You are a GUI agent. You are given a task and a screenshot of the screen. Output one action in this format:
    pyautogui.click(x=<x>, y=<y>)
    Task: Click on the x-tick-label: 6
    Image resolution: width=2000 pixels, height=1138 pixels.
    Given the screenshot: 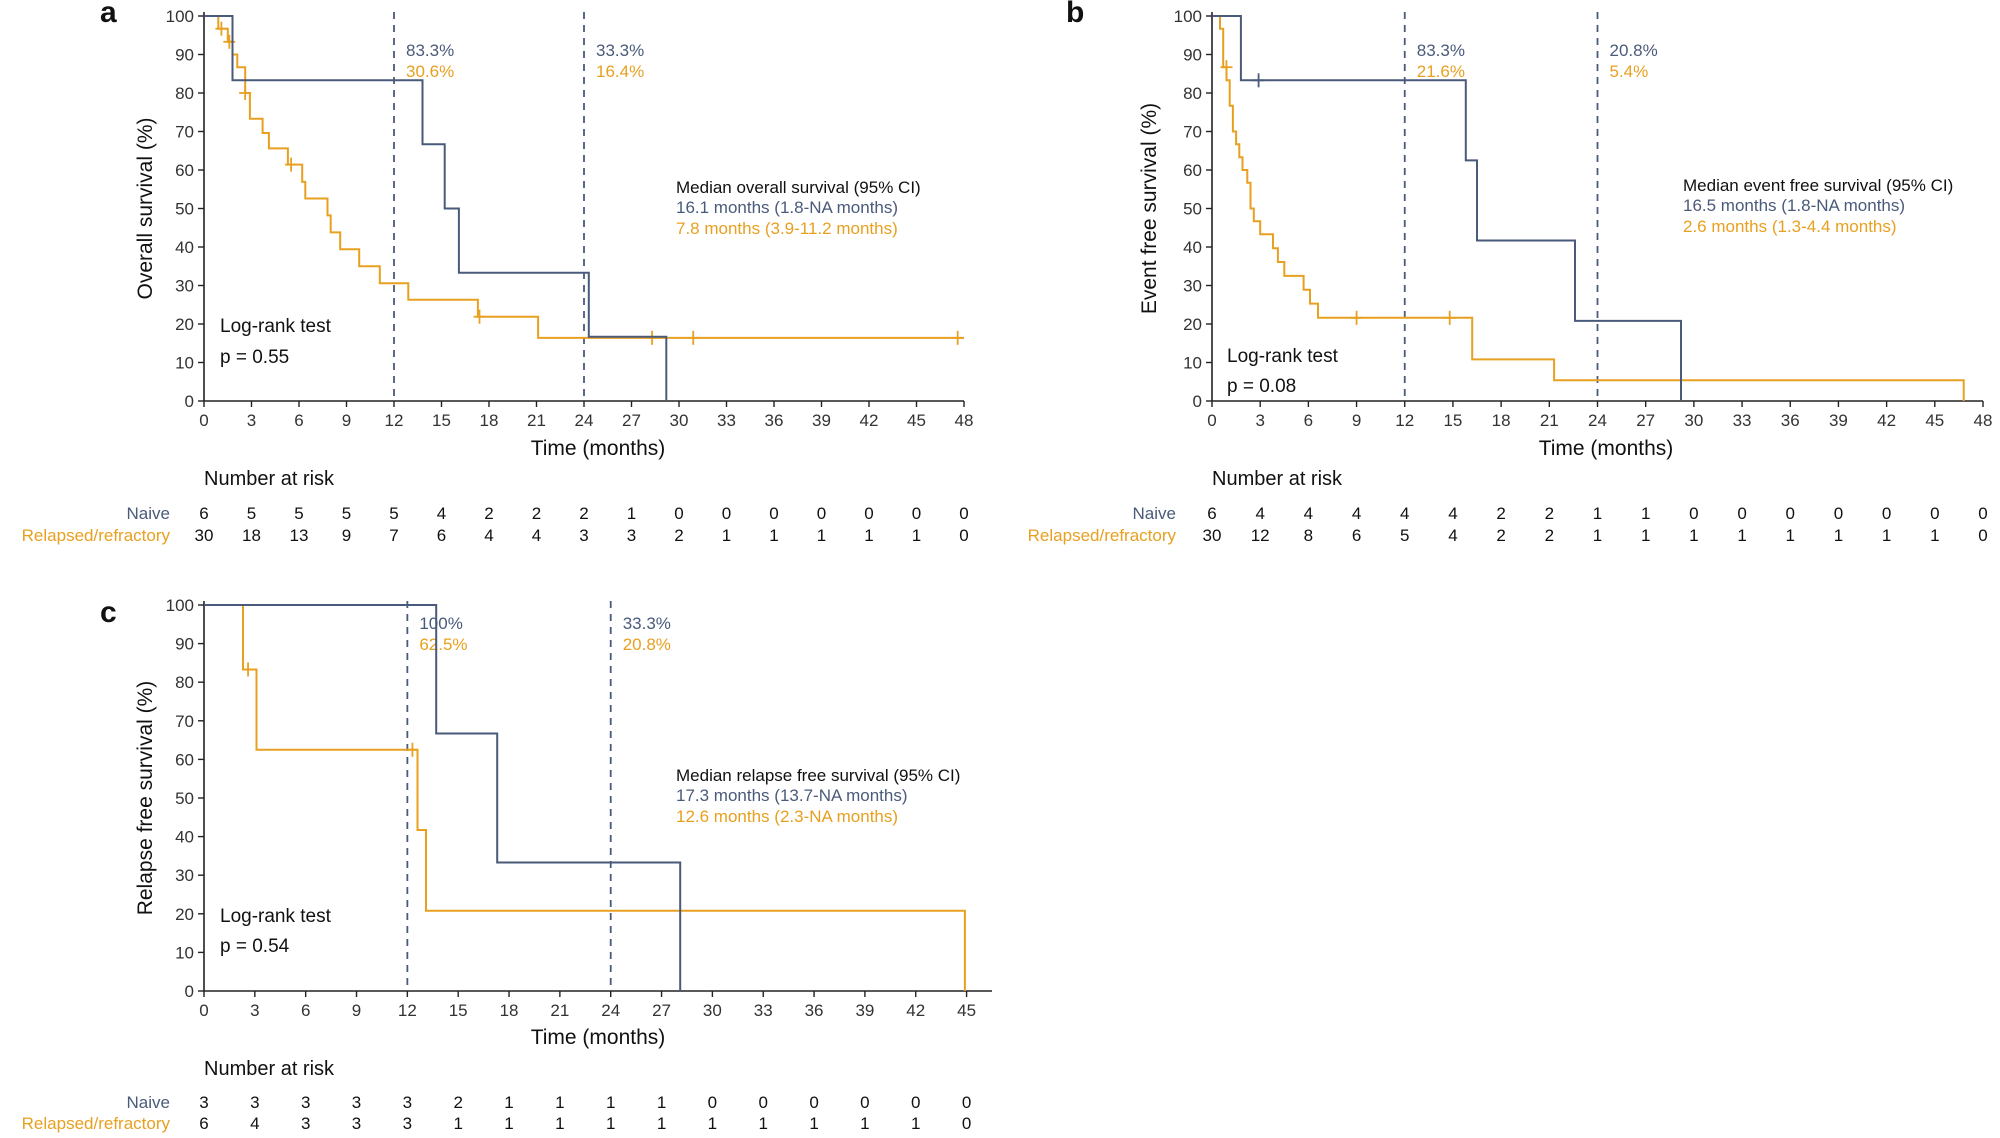 What is the action you would take?
    pyautogui.click(x=298, y=420)
    